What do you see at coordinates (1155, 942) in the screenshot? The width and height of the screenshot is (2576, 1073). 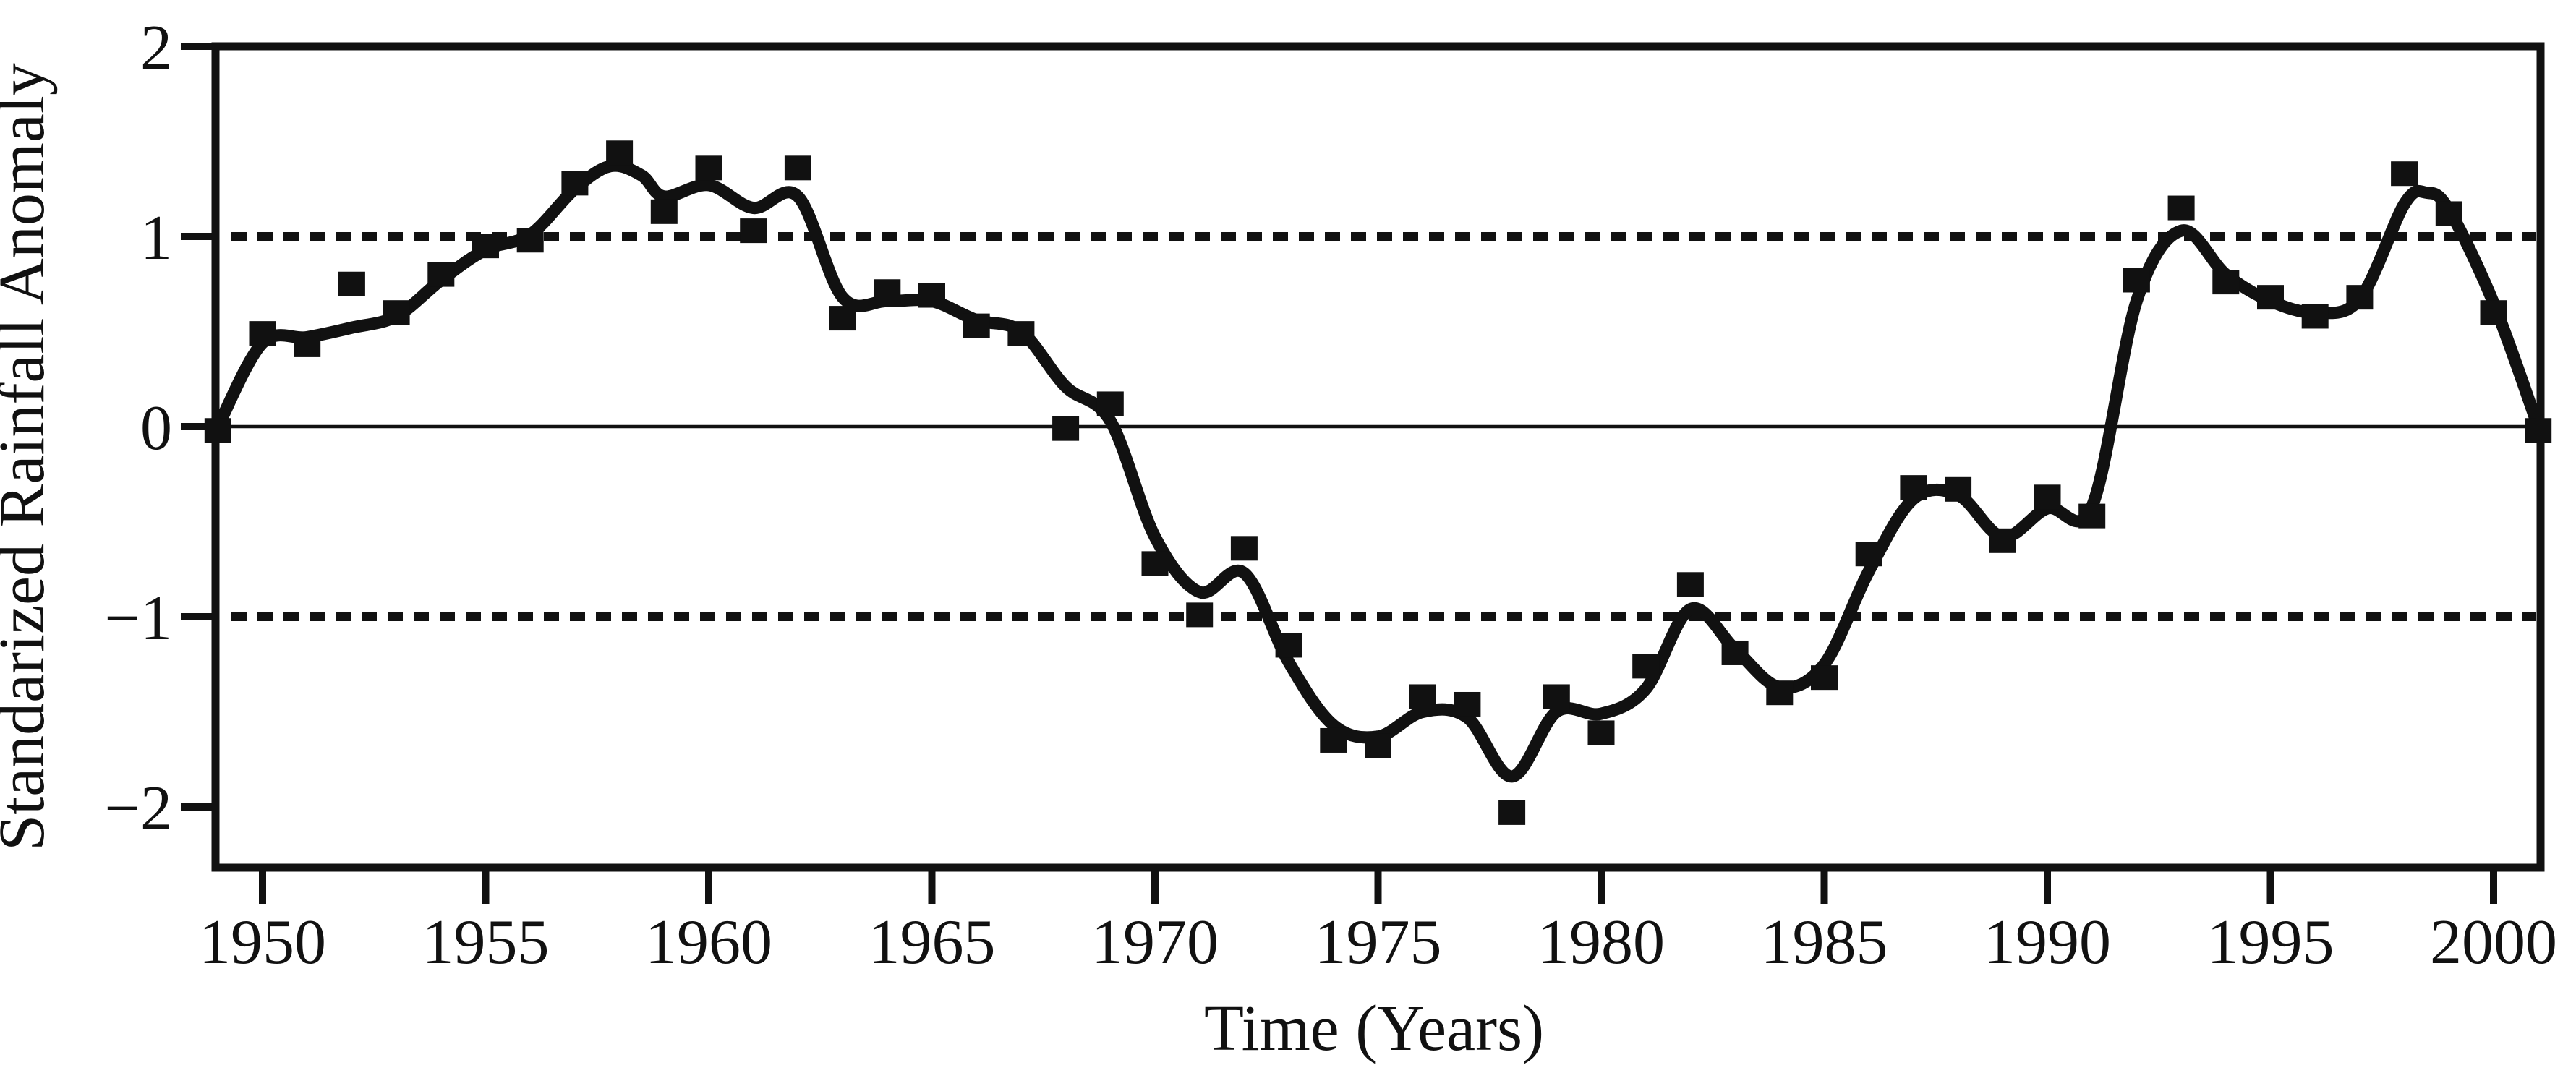 I see `x-tick-label: 1970` at bounding box center [1155, 942].